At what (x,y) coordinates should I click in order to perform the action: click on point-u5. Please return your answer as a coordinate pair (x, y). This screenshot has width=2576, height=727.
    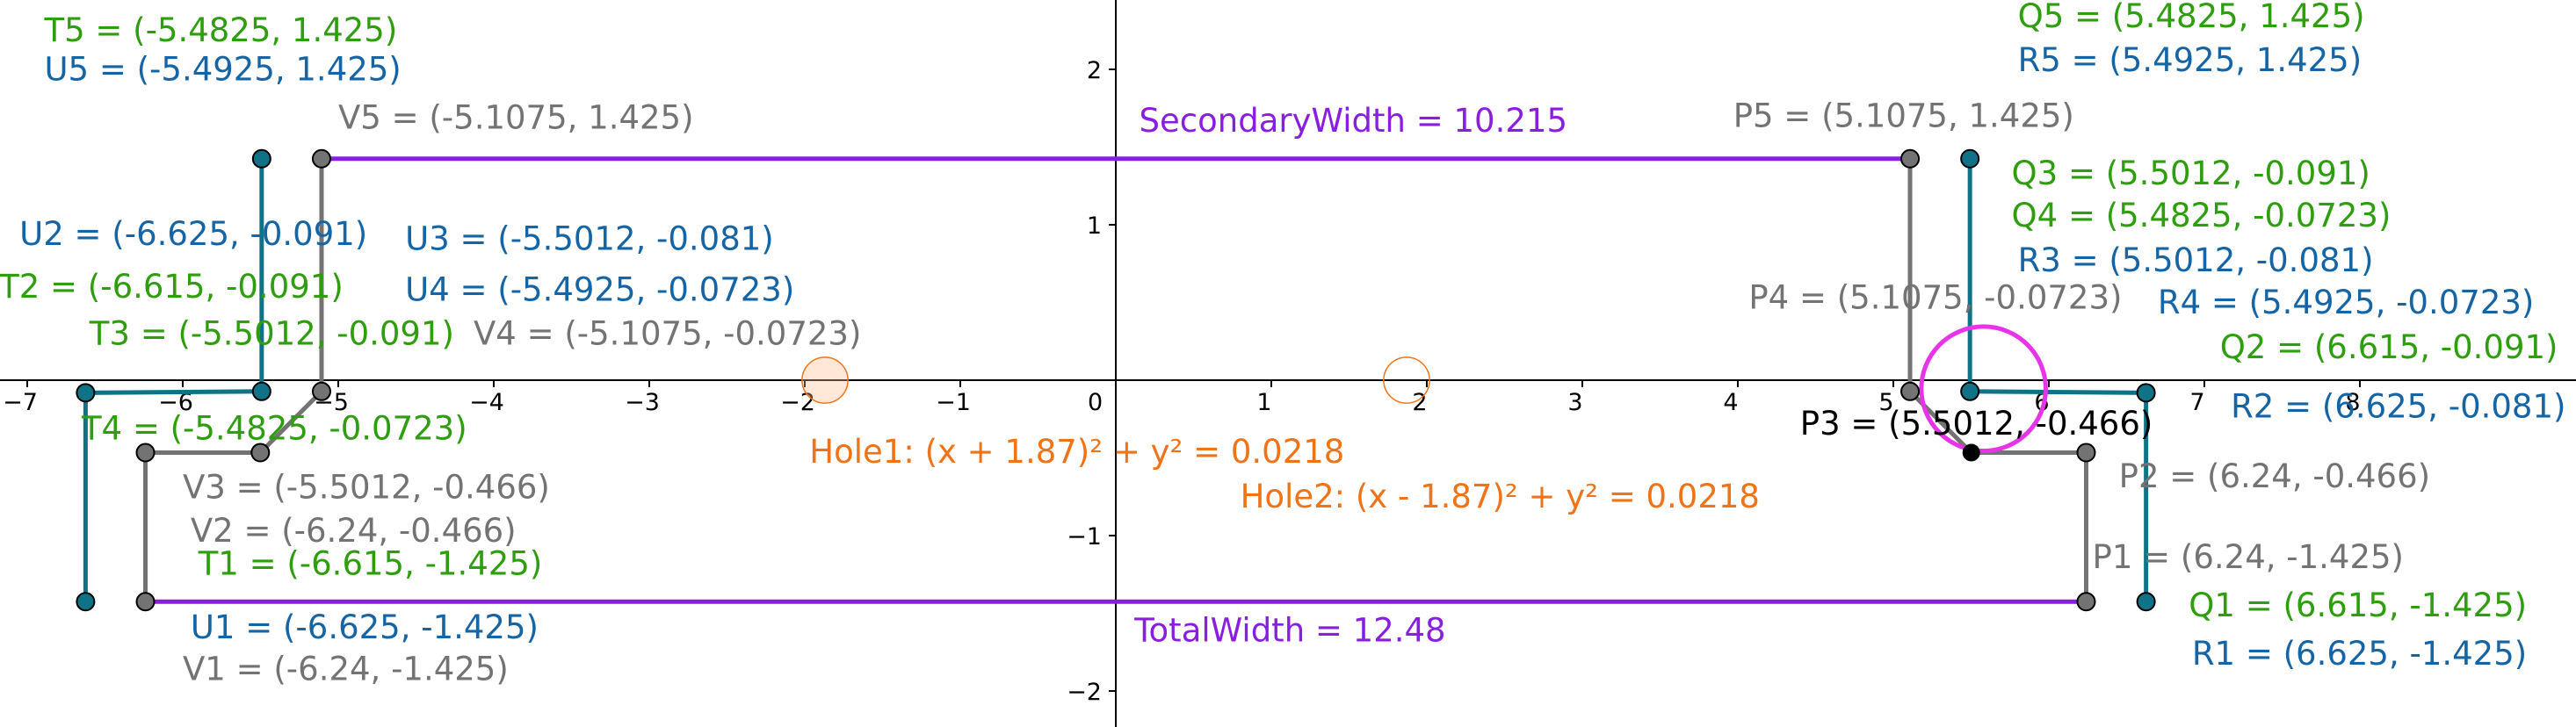
    Looking at the image, I should click on (261, 158).